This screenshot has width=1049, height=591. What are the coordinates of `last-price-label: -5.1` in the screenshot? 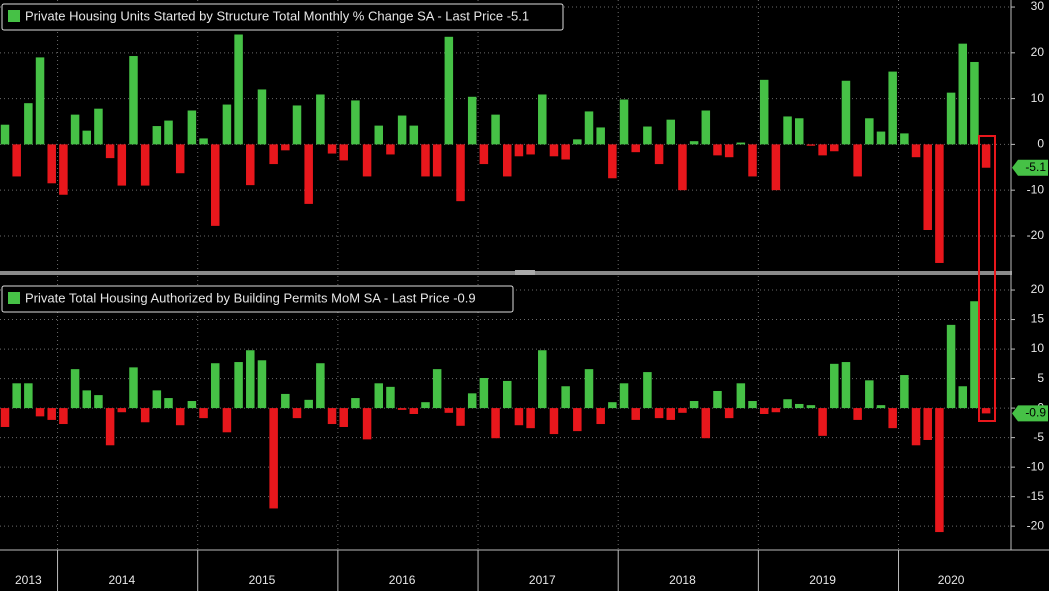 It's located at (1035, 167).